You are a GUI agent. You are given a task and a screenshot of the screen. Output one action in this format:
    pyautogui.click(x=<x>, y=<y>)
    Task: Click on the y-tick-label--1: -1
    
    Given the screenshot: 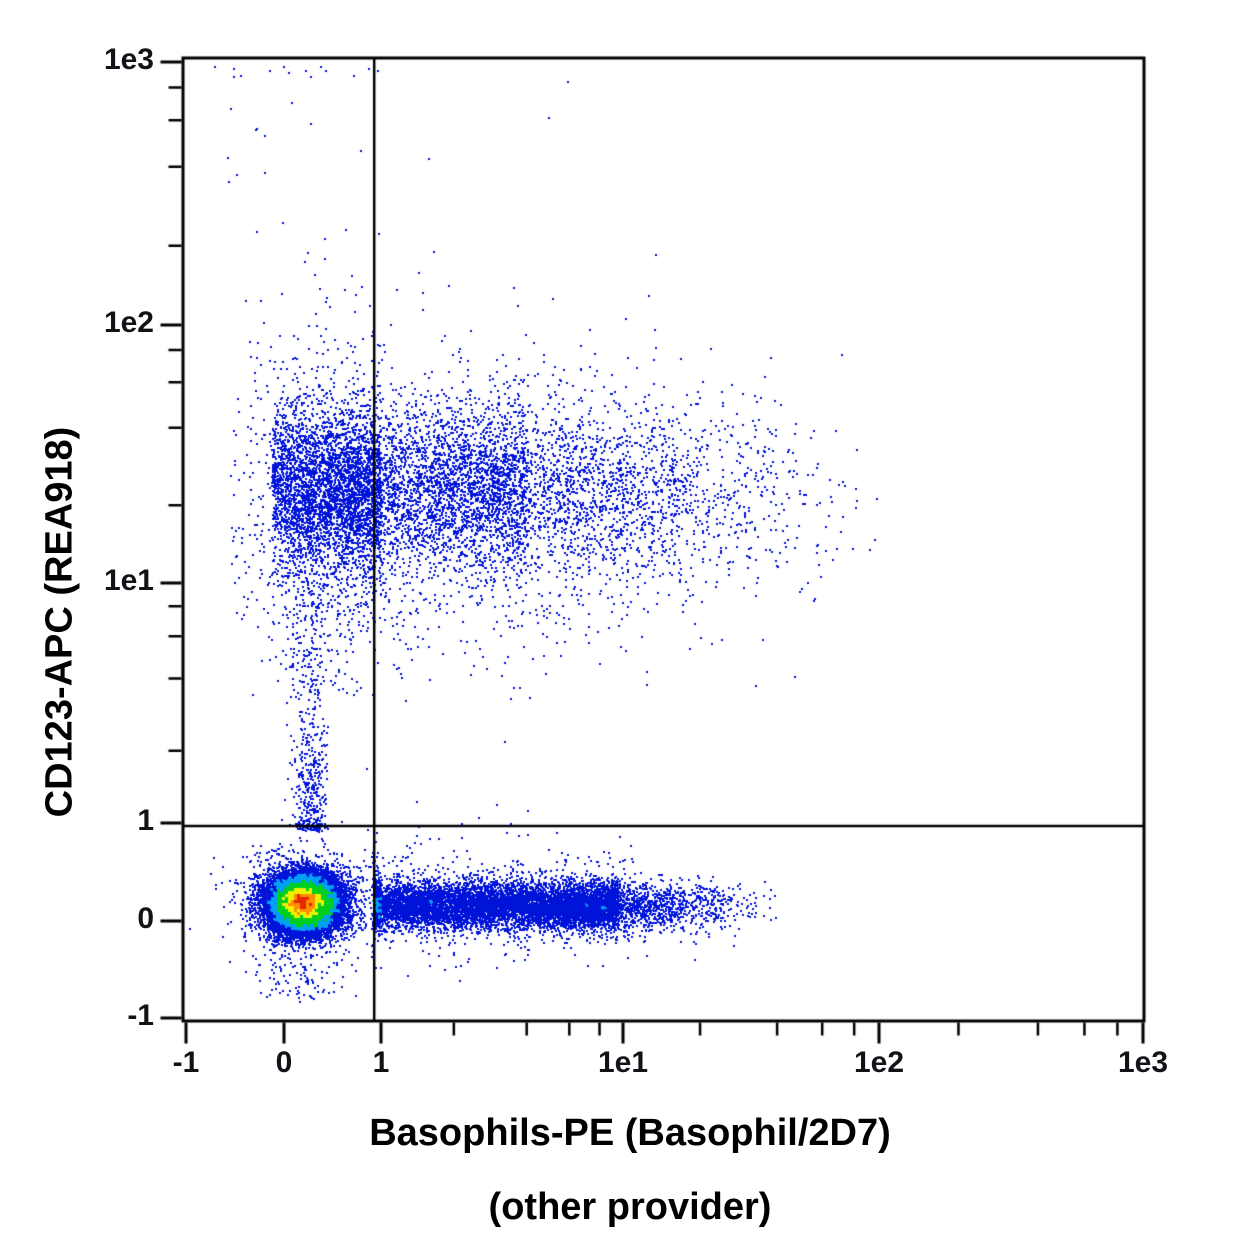 What is the action you would take?
    pyautogui.click(x=140, y=1015)
    